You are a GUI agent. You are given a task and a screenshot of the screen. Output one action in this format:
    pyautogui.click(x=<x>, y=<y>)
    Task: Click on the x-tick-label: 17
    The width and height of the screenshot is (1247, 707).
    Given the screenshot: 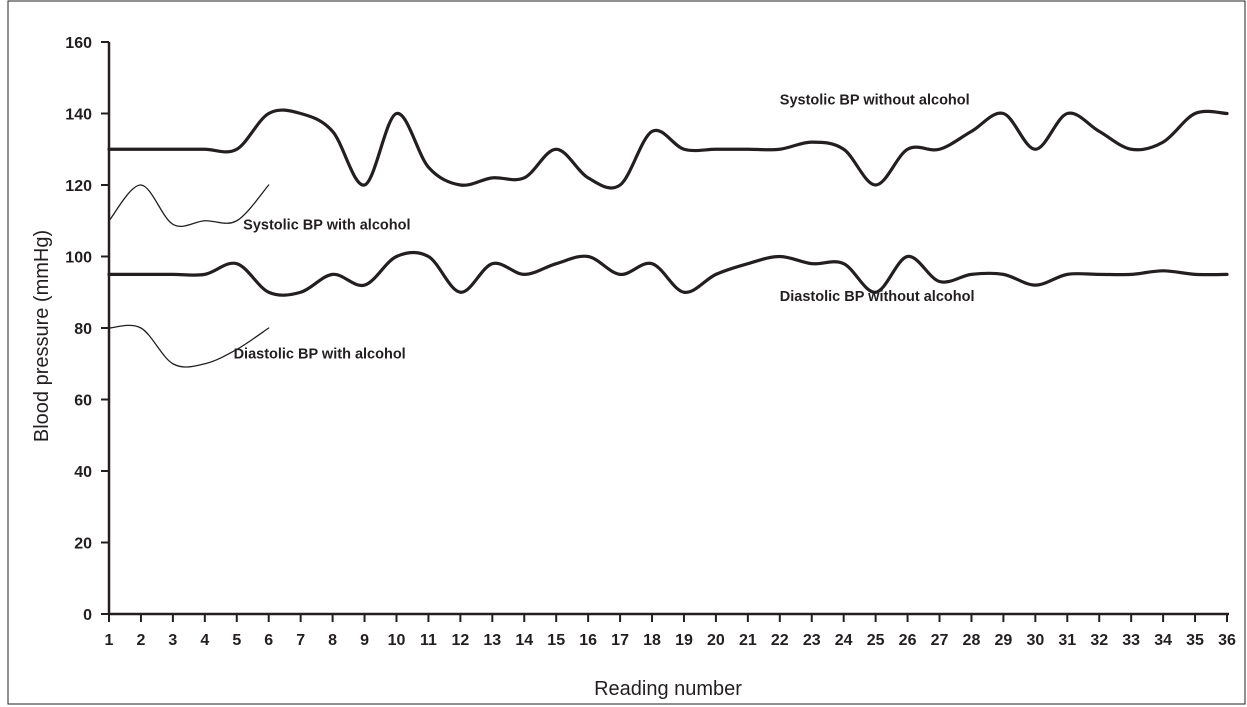 What is the action you would take?
    pyautogui.click(x=620, y=640)
    